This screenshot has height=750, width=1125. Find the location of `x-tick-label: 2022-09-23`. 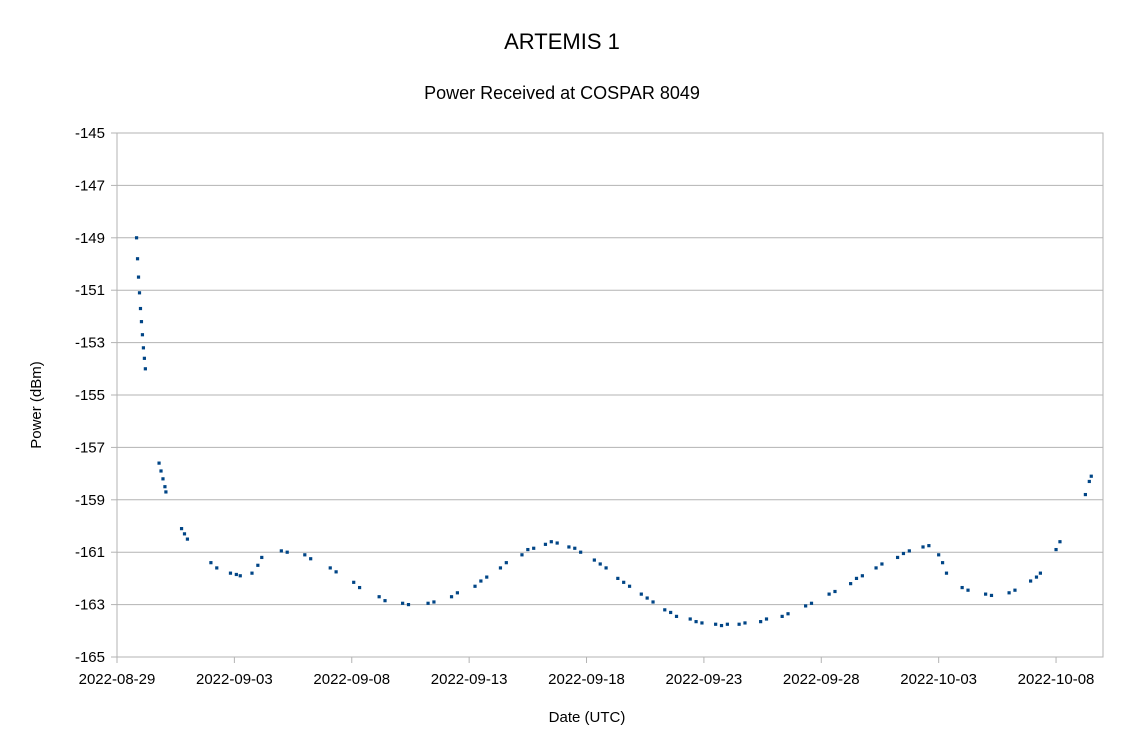

x-tick-label: 2022-09-23 is located at coordinates (704, 679).